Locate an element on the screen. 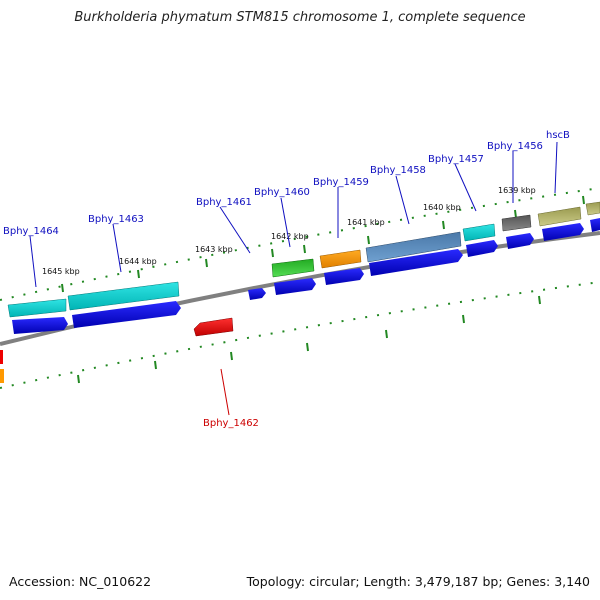  cds-arrow-hscb is located at coordinates (563, 232).